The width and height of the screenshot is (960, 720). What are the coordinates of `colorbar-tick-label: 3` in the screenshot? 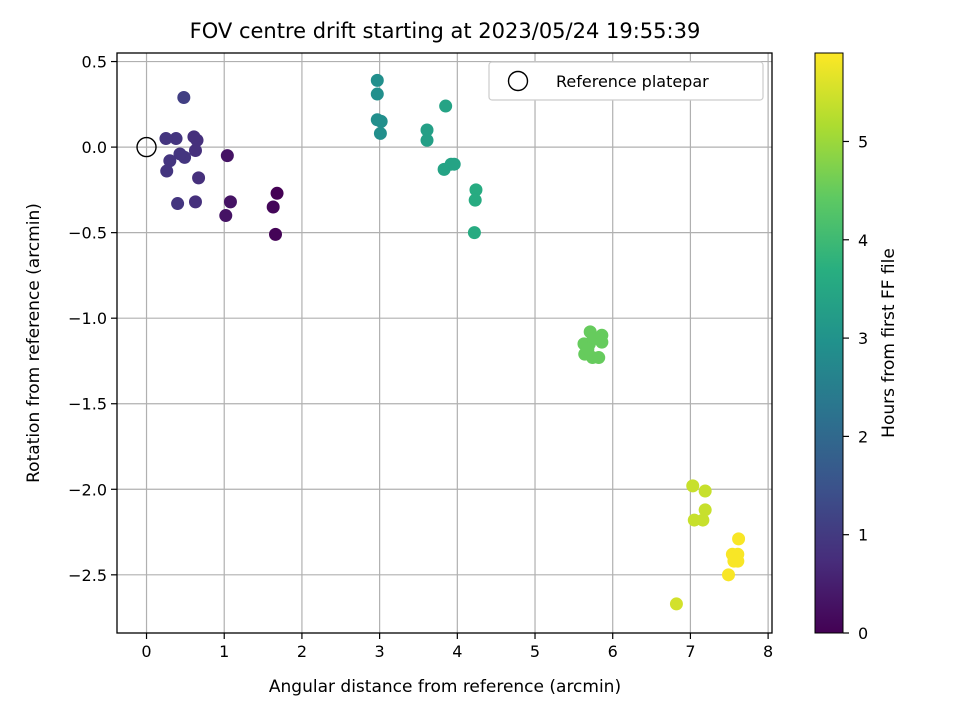 It's located at (863, 338).